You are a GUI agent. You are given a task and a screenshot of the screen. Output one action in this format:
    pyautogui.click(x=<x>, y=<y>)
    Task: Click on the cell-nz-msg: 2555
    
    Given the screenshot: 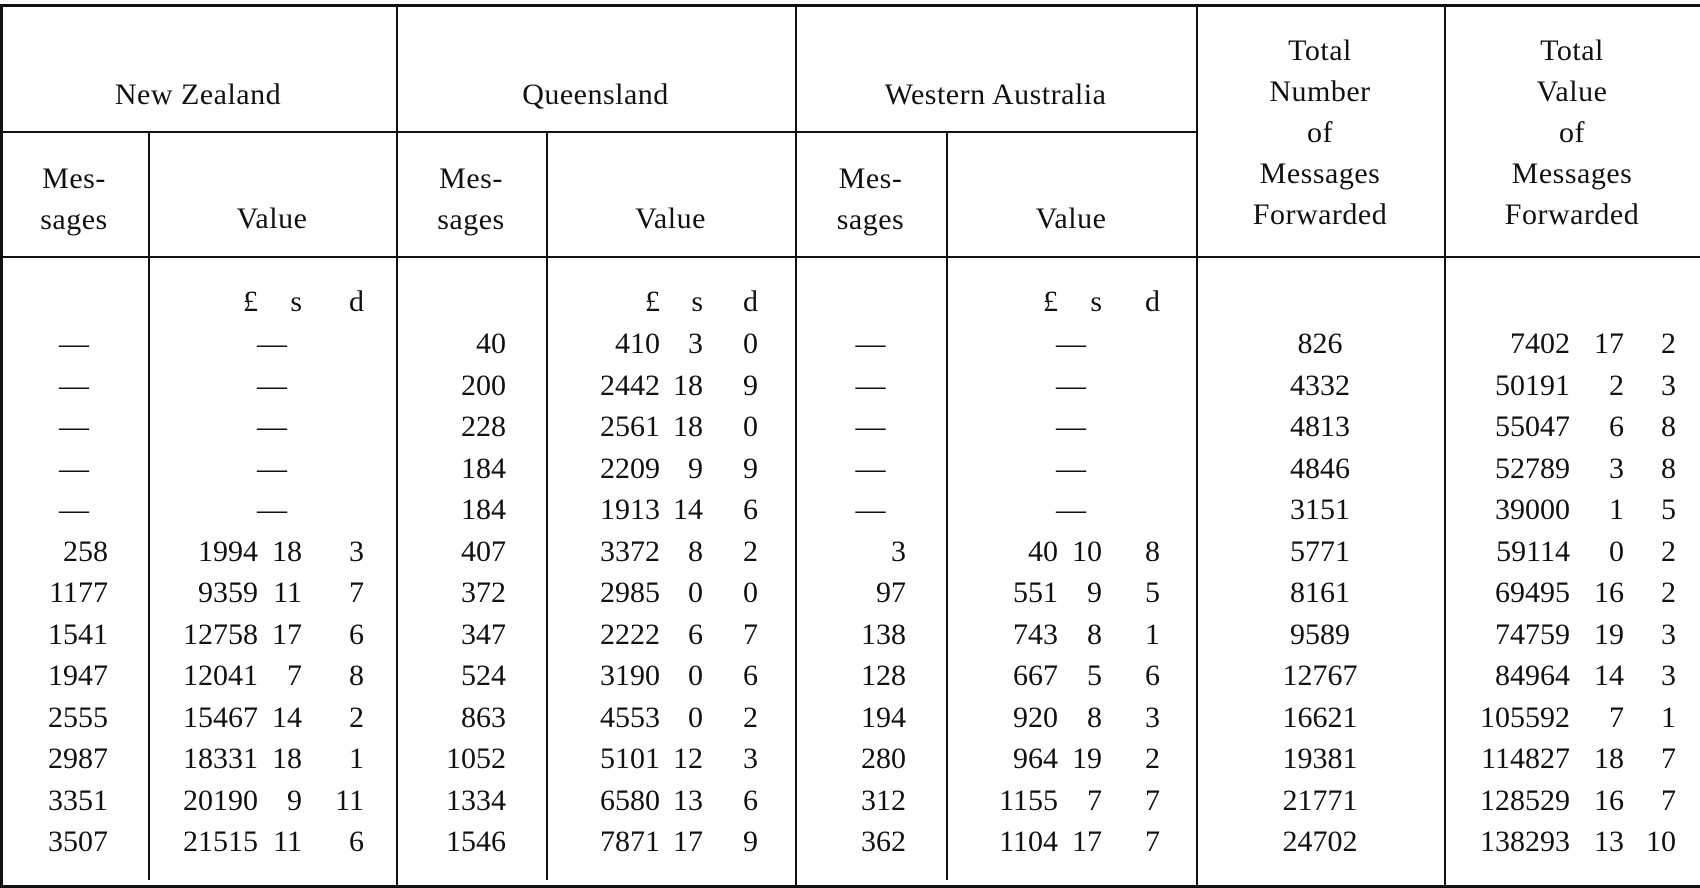 What is the action you would take?
    pyautogui.click(x=78, y=717)
    